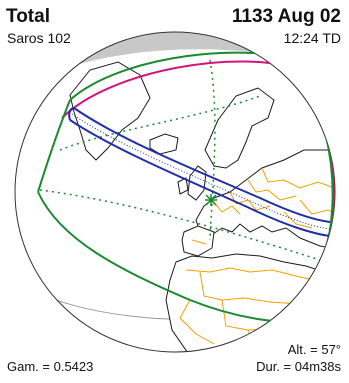  I want to click on eclipse-time: 12:24 TD, so click(312, 38).